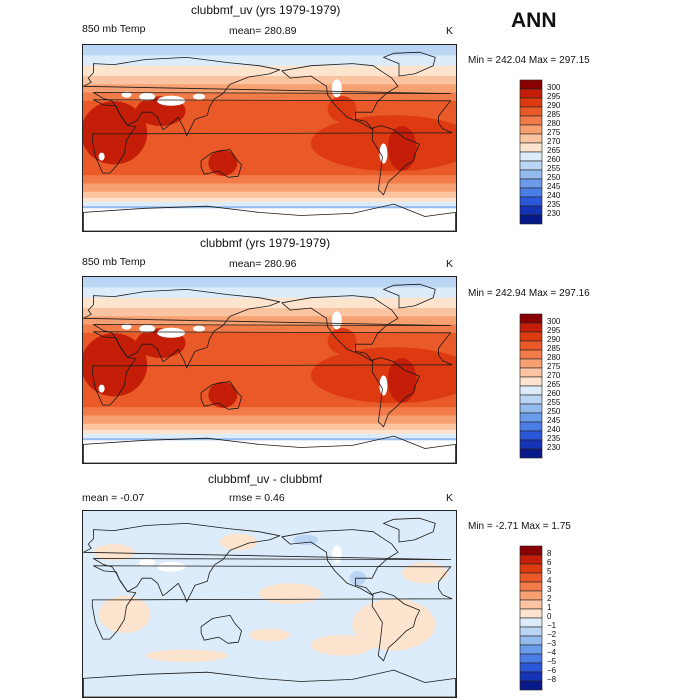  Describe the element at coordinates (554, 150) in the screenshot. I see `colorbar-tick-label: 265` at that location.